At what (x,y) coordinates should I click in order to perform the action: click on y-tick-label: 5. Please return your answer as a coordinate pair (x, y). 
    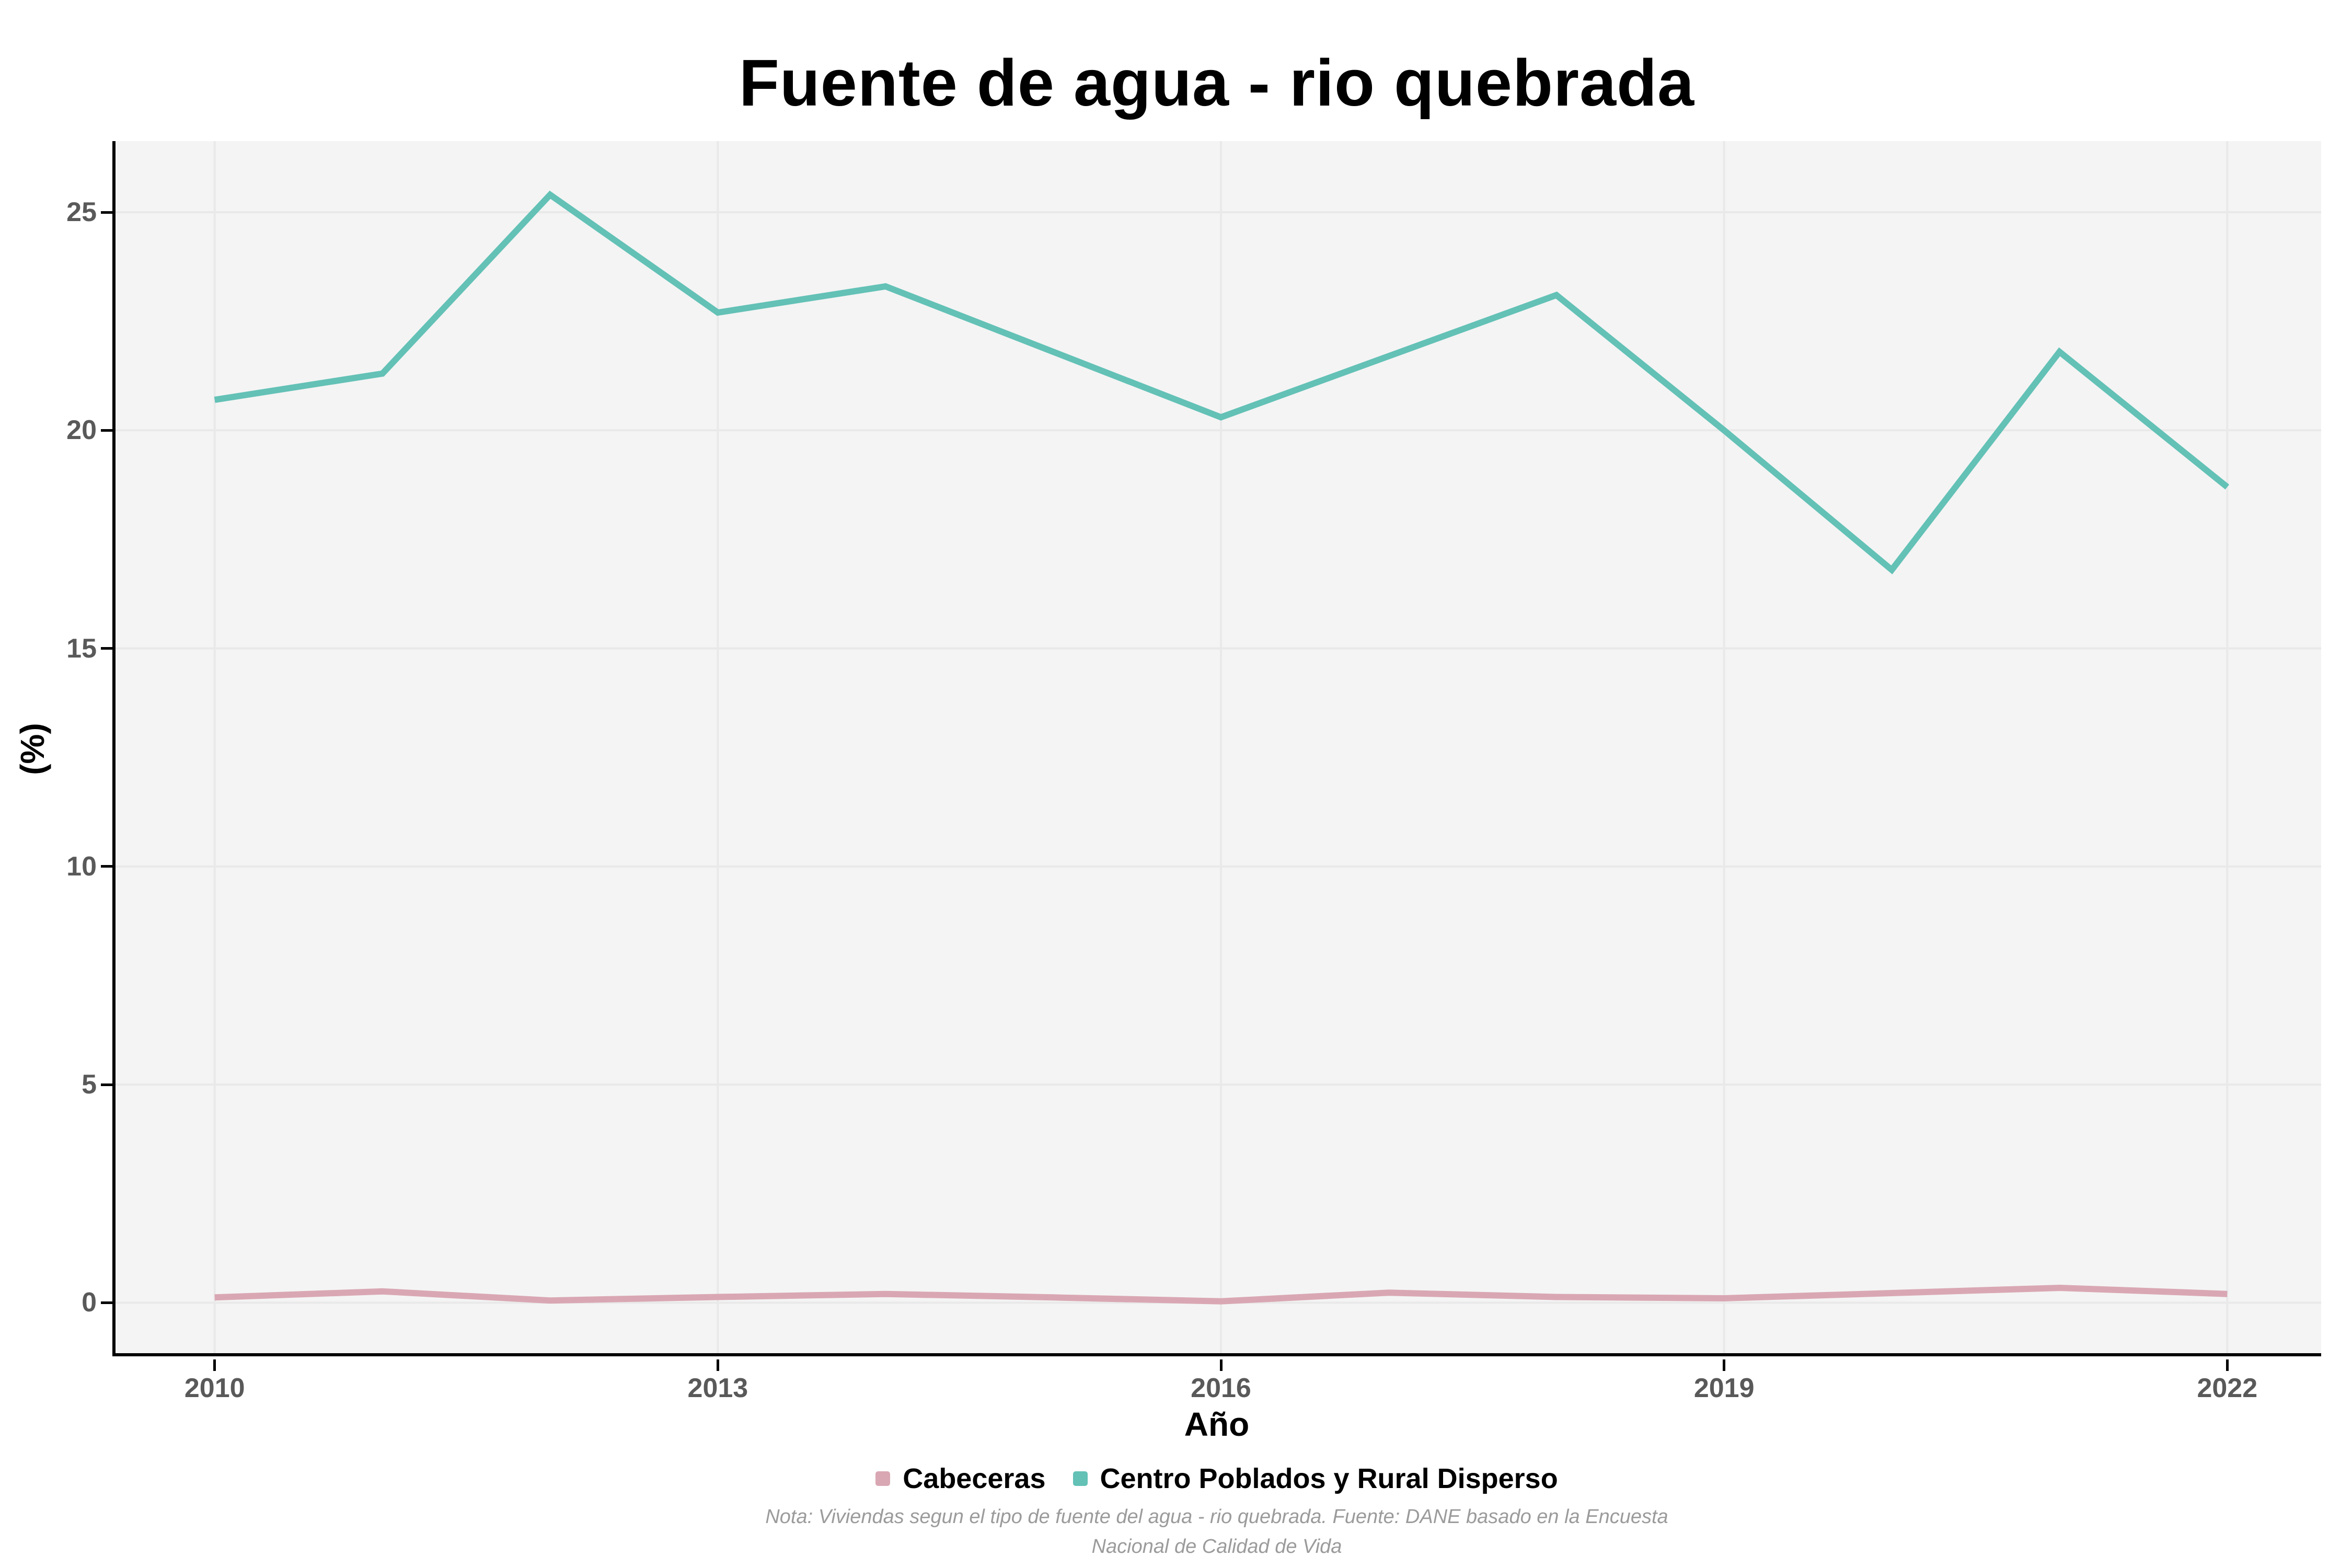
    Looking at the image, I should click on (89, 1084).